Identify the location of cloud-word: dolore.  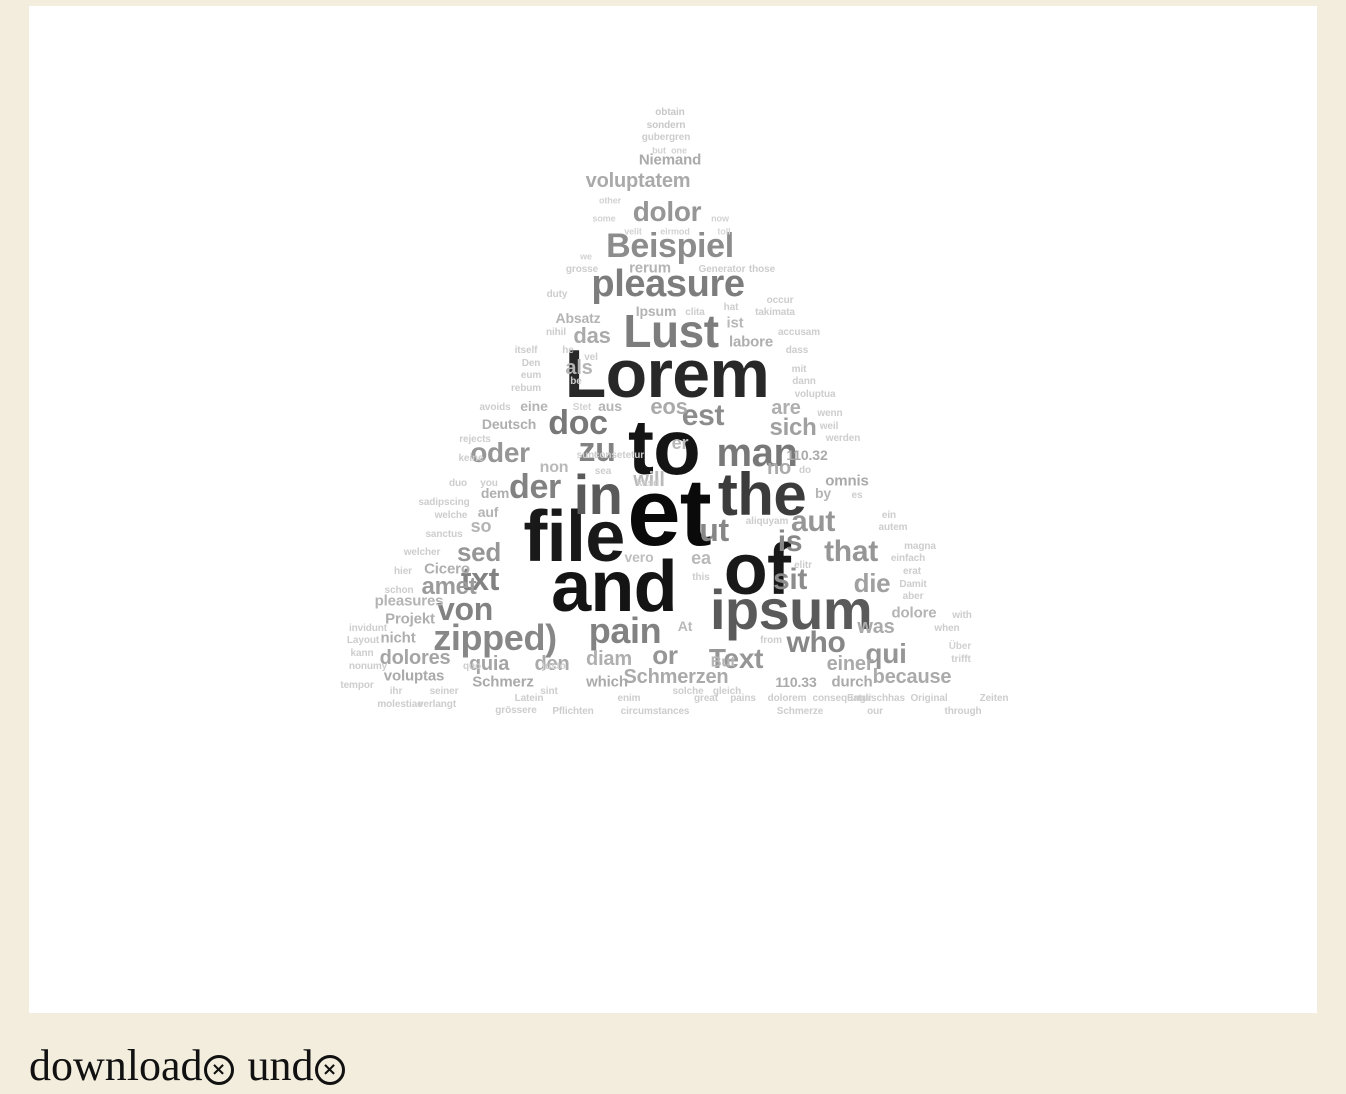
(914, 613).